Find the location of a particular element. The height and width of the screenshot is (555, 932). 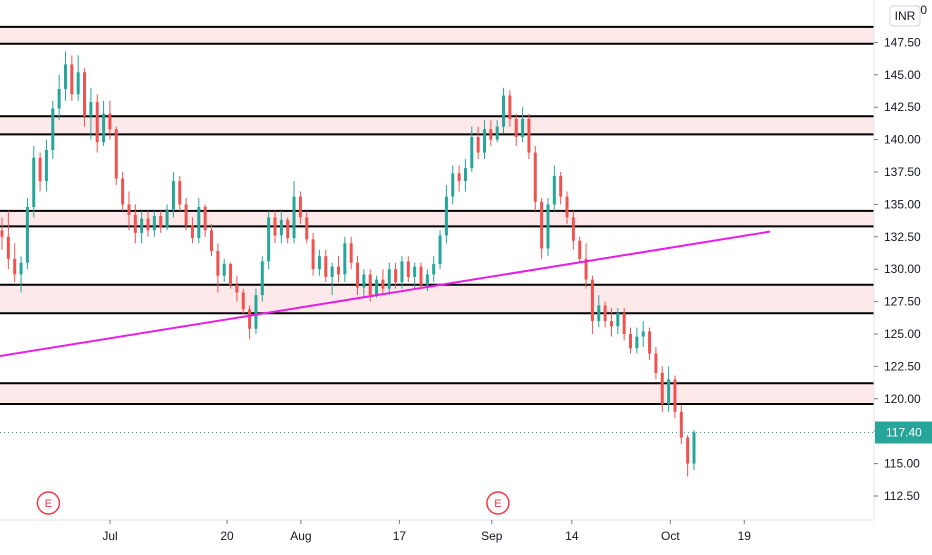

last-price-tag: 117.40 is located at coordinates (903, 432).